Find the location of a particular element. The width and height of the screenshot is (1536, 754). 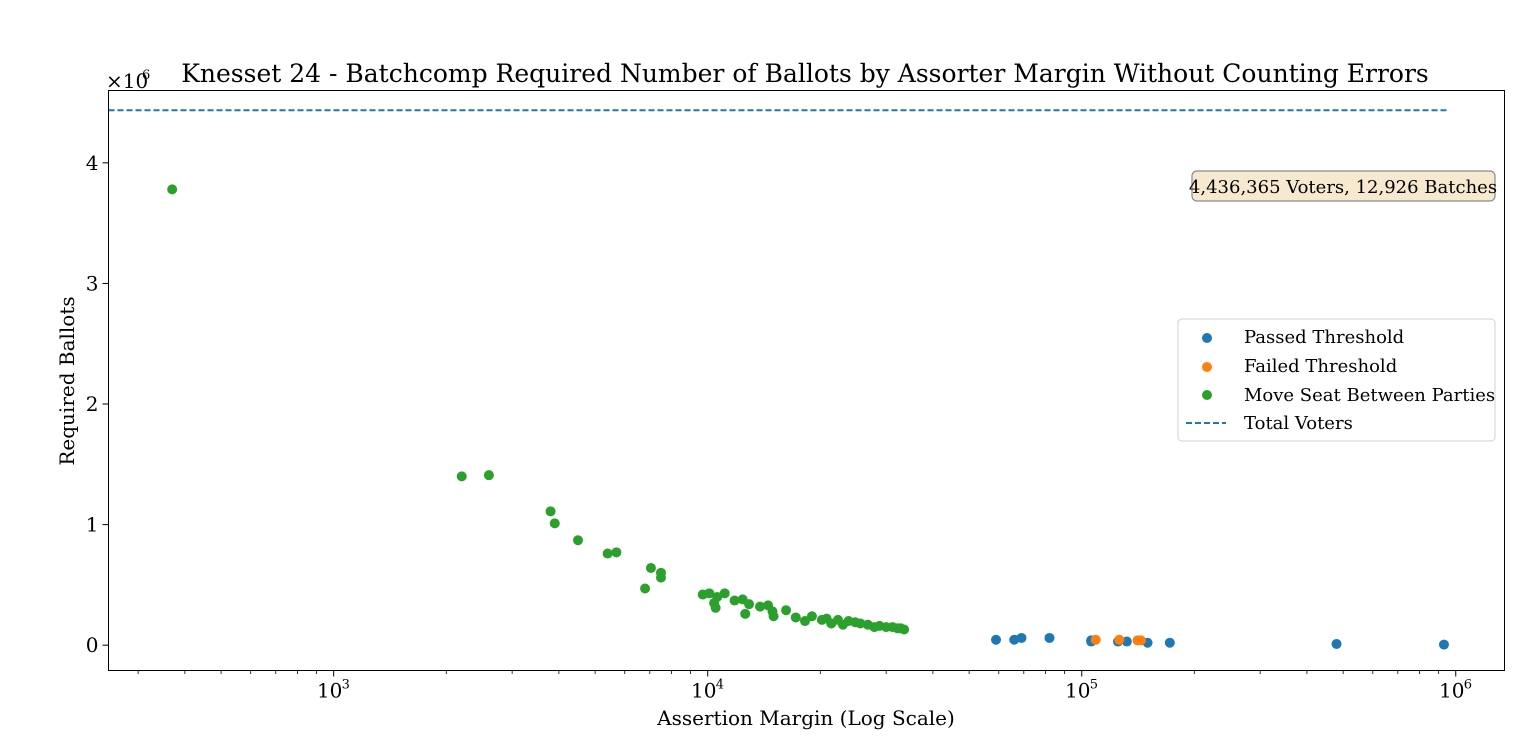

annotation-text: 4,436,365 Voters, 12,926 Batches is located at coordinates (1343, 187).